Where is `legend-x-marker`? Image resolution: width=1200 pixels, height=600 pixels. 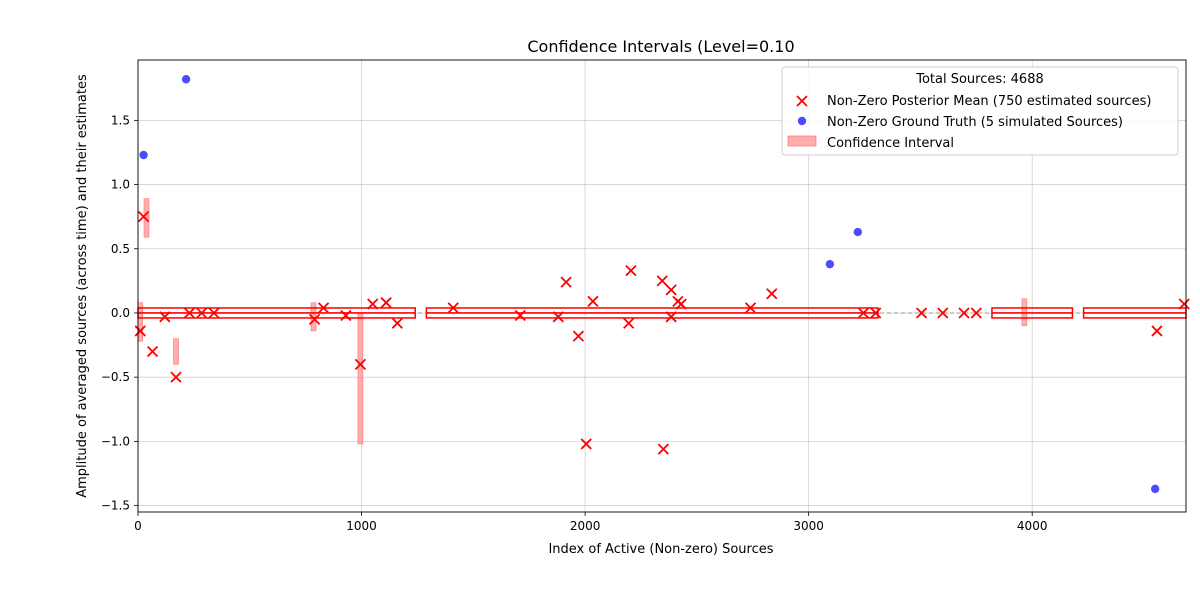
legend-x-marker is located at coordinates (802, 101).